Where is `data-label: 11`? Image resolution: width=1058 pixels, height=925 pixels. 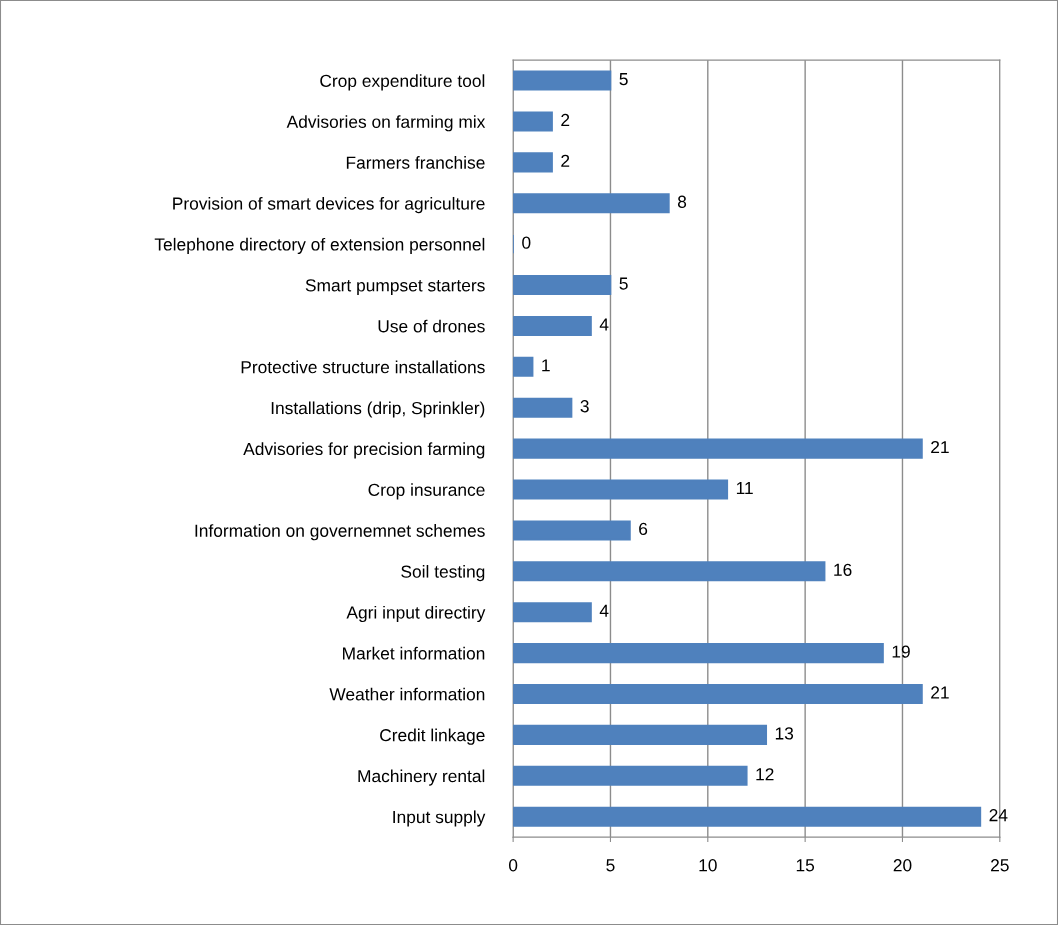 data-label: 11 is located at coordinates (744, 488).